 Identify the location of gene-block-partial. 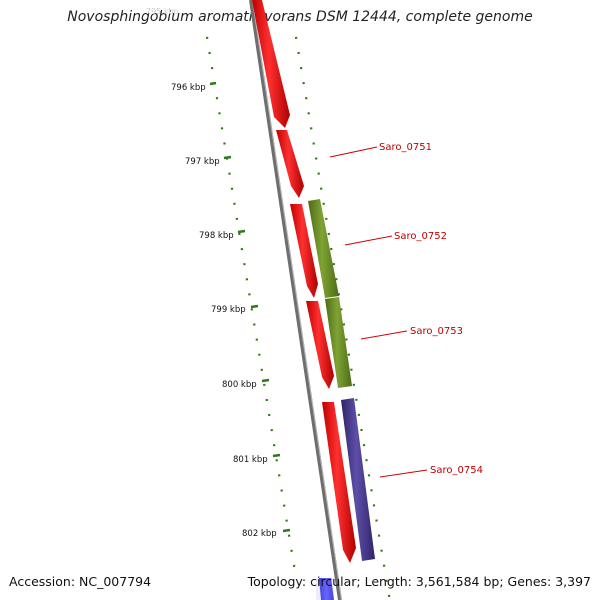
(326, 589).